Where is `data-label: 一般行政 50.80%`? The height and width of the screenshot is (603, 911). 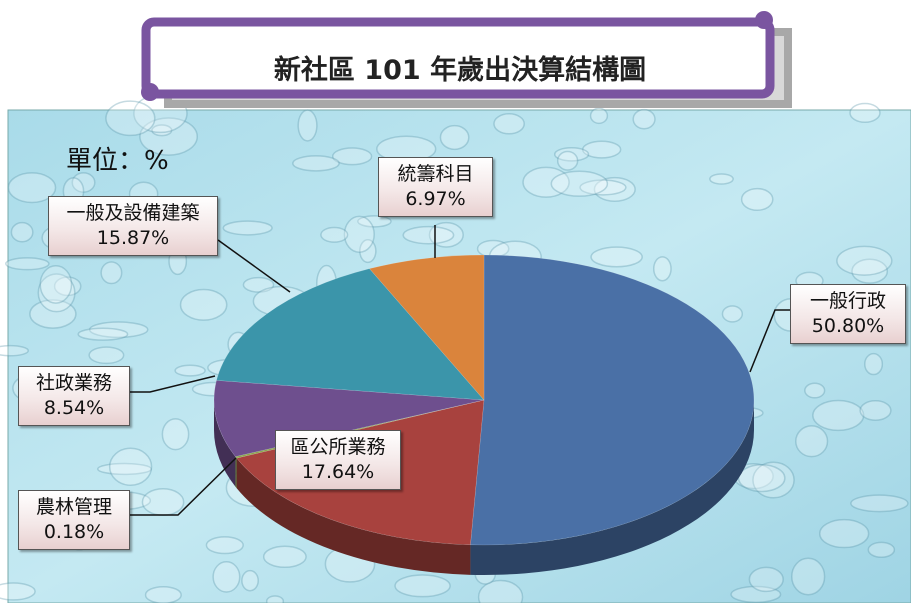
data-label: 一般行政 50.80% is located at coordinates (848, 314).